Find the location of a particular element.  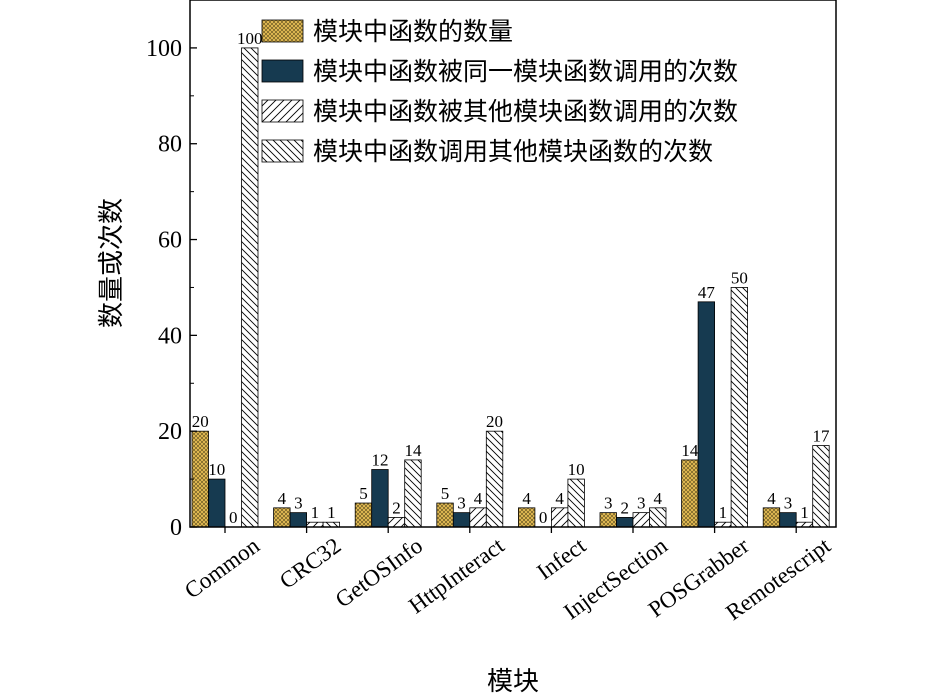

legend-label-series-4: 模块中函数调用其他模块函数的次数 is located at coordinates (513, 152).